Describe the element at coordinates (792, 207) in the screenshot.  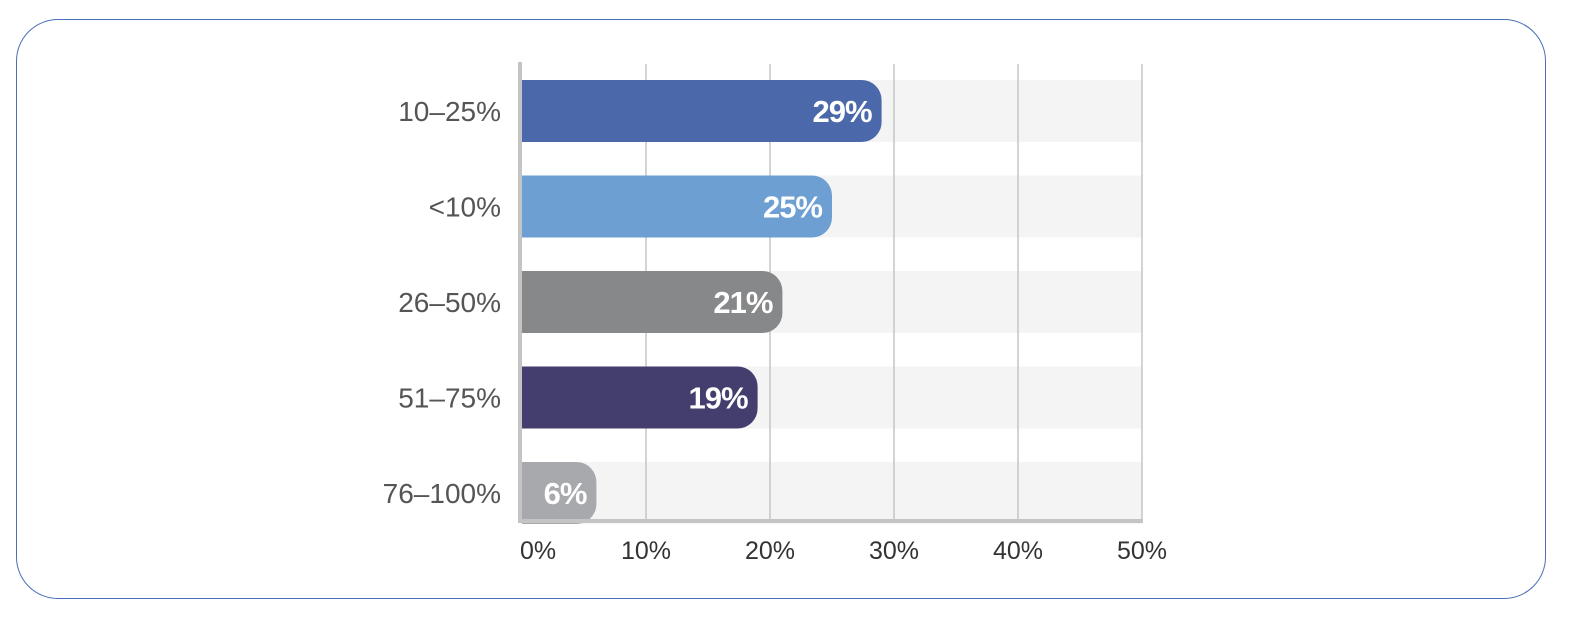
I see `bar-value-label: 25%` at that location.